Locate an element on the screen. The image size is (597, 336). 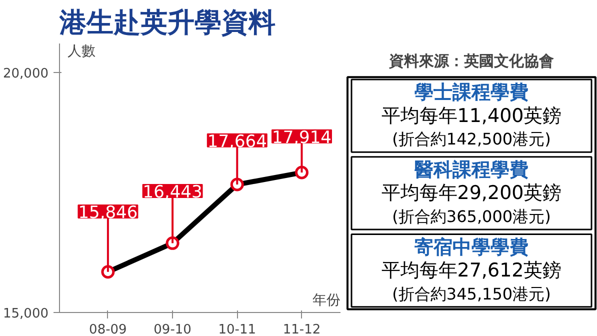
data-label: 17,914 is located at coordinates (302, 138).